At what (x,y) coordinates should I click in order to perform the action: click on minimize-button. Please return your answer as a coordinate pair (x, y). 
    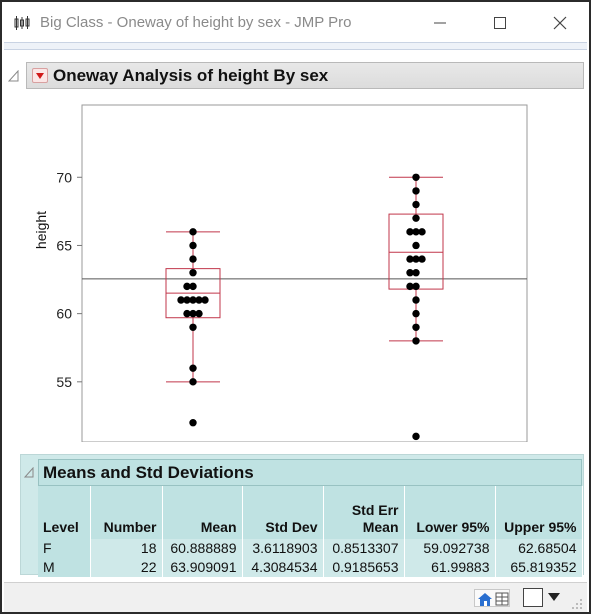
    Looking at the image, I should click on (440, 23).